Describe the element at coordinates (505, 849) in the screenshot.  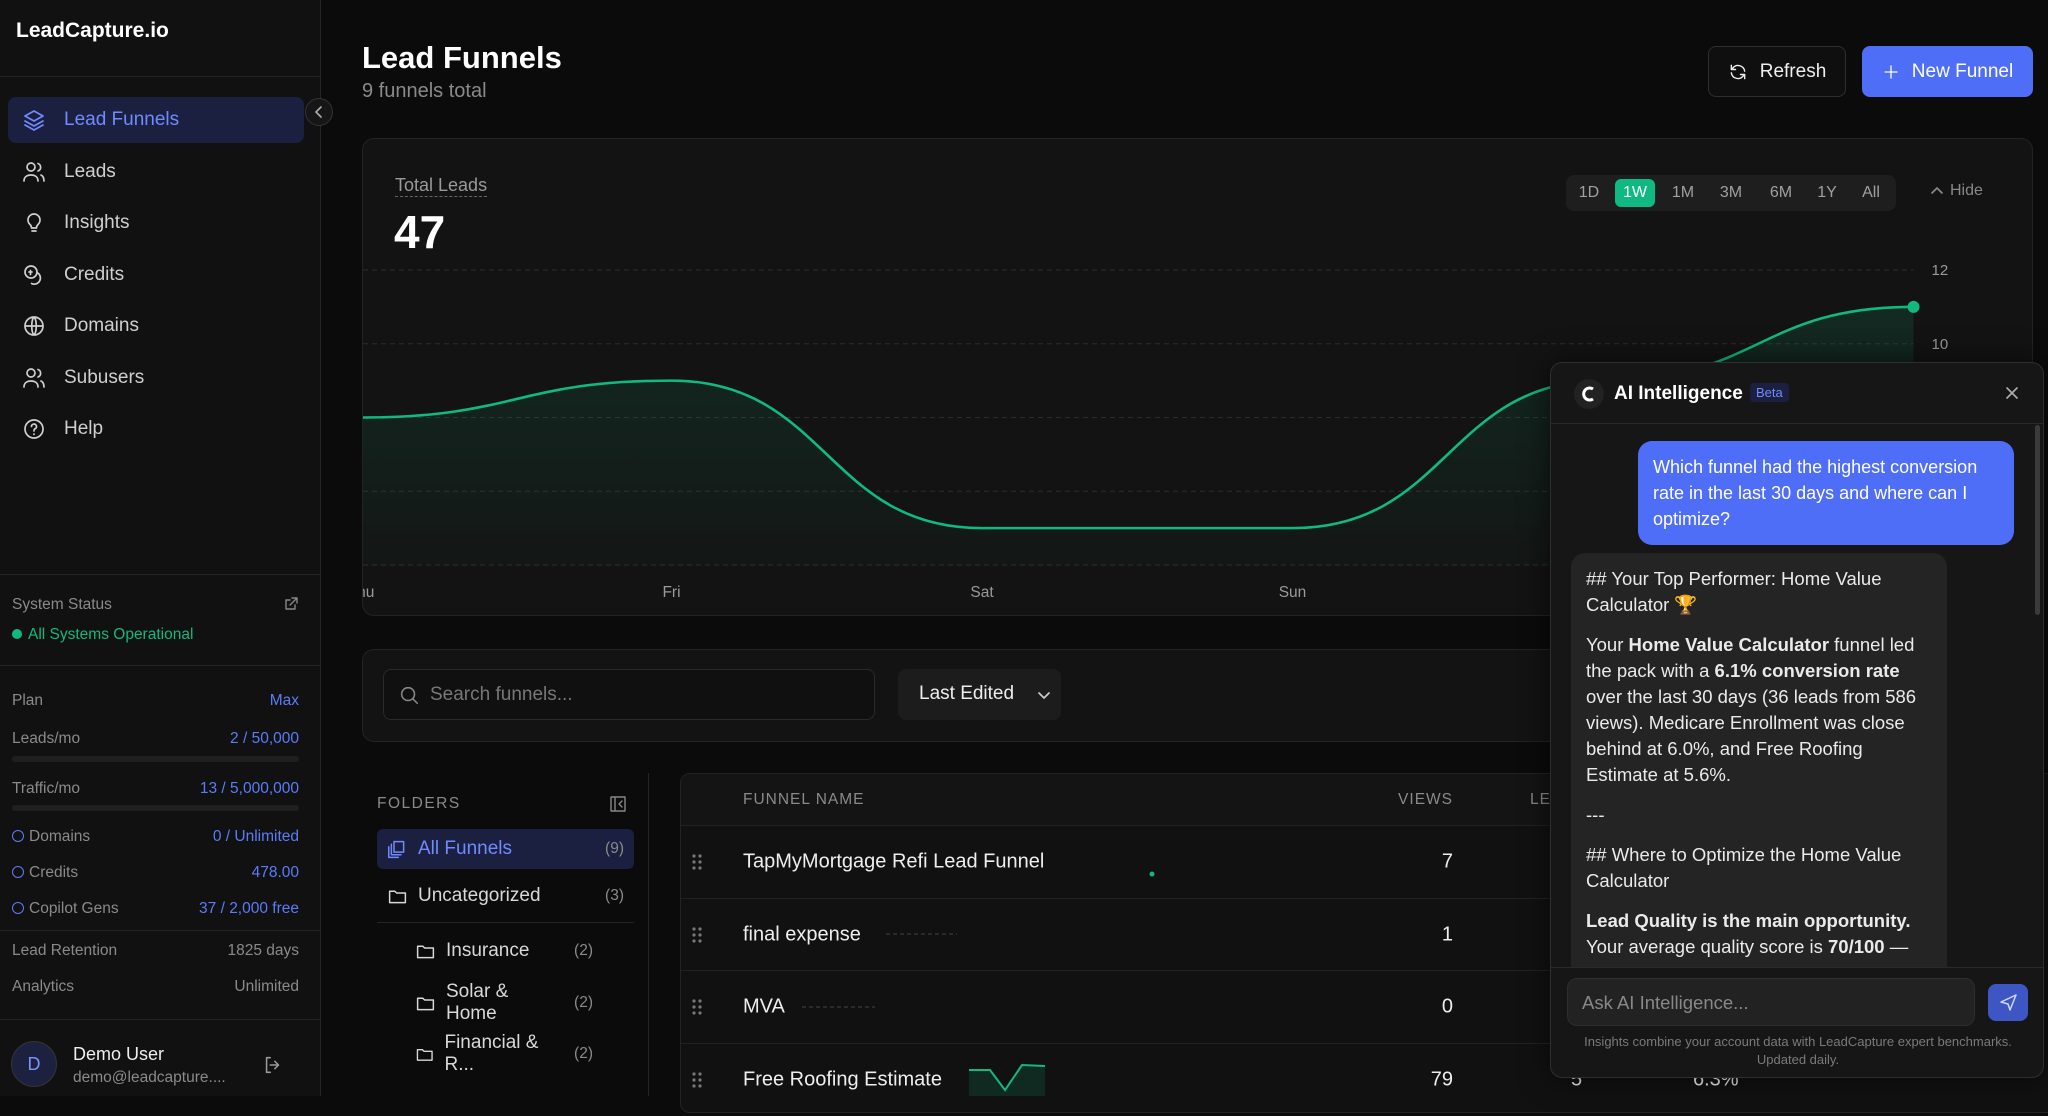
I see `folder-item: All Funnels (9)` at that location.